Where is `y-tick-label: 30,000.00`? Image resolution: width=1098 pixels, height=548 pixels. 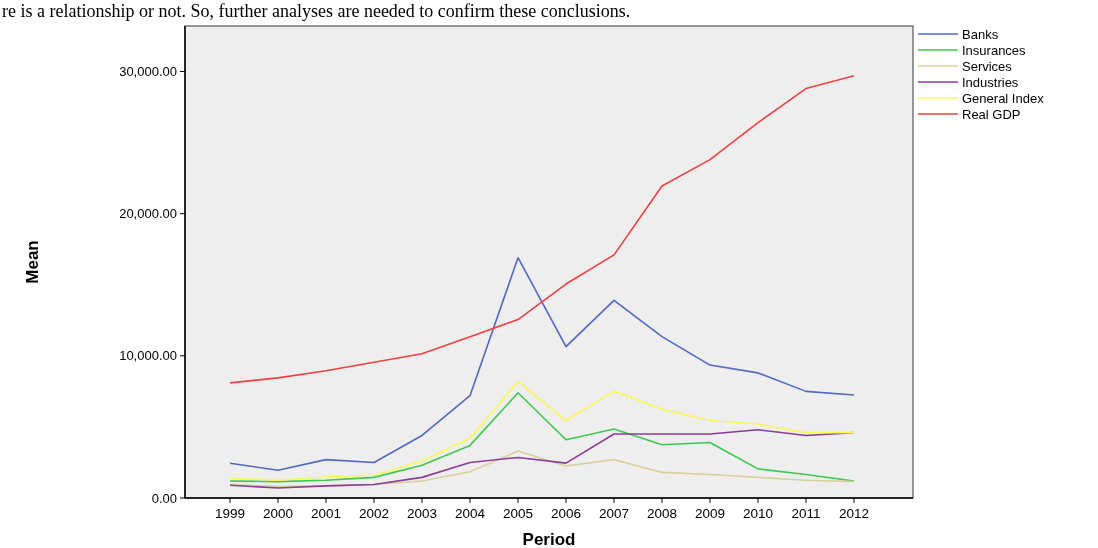
y-tick-label: 30,000.00 is located at coordinates (148, 72).